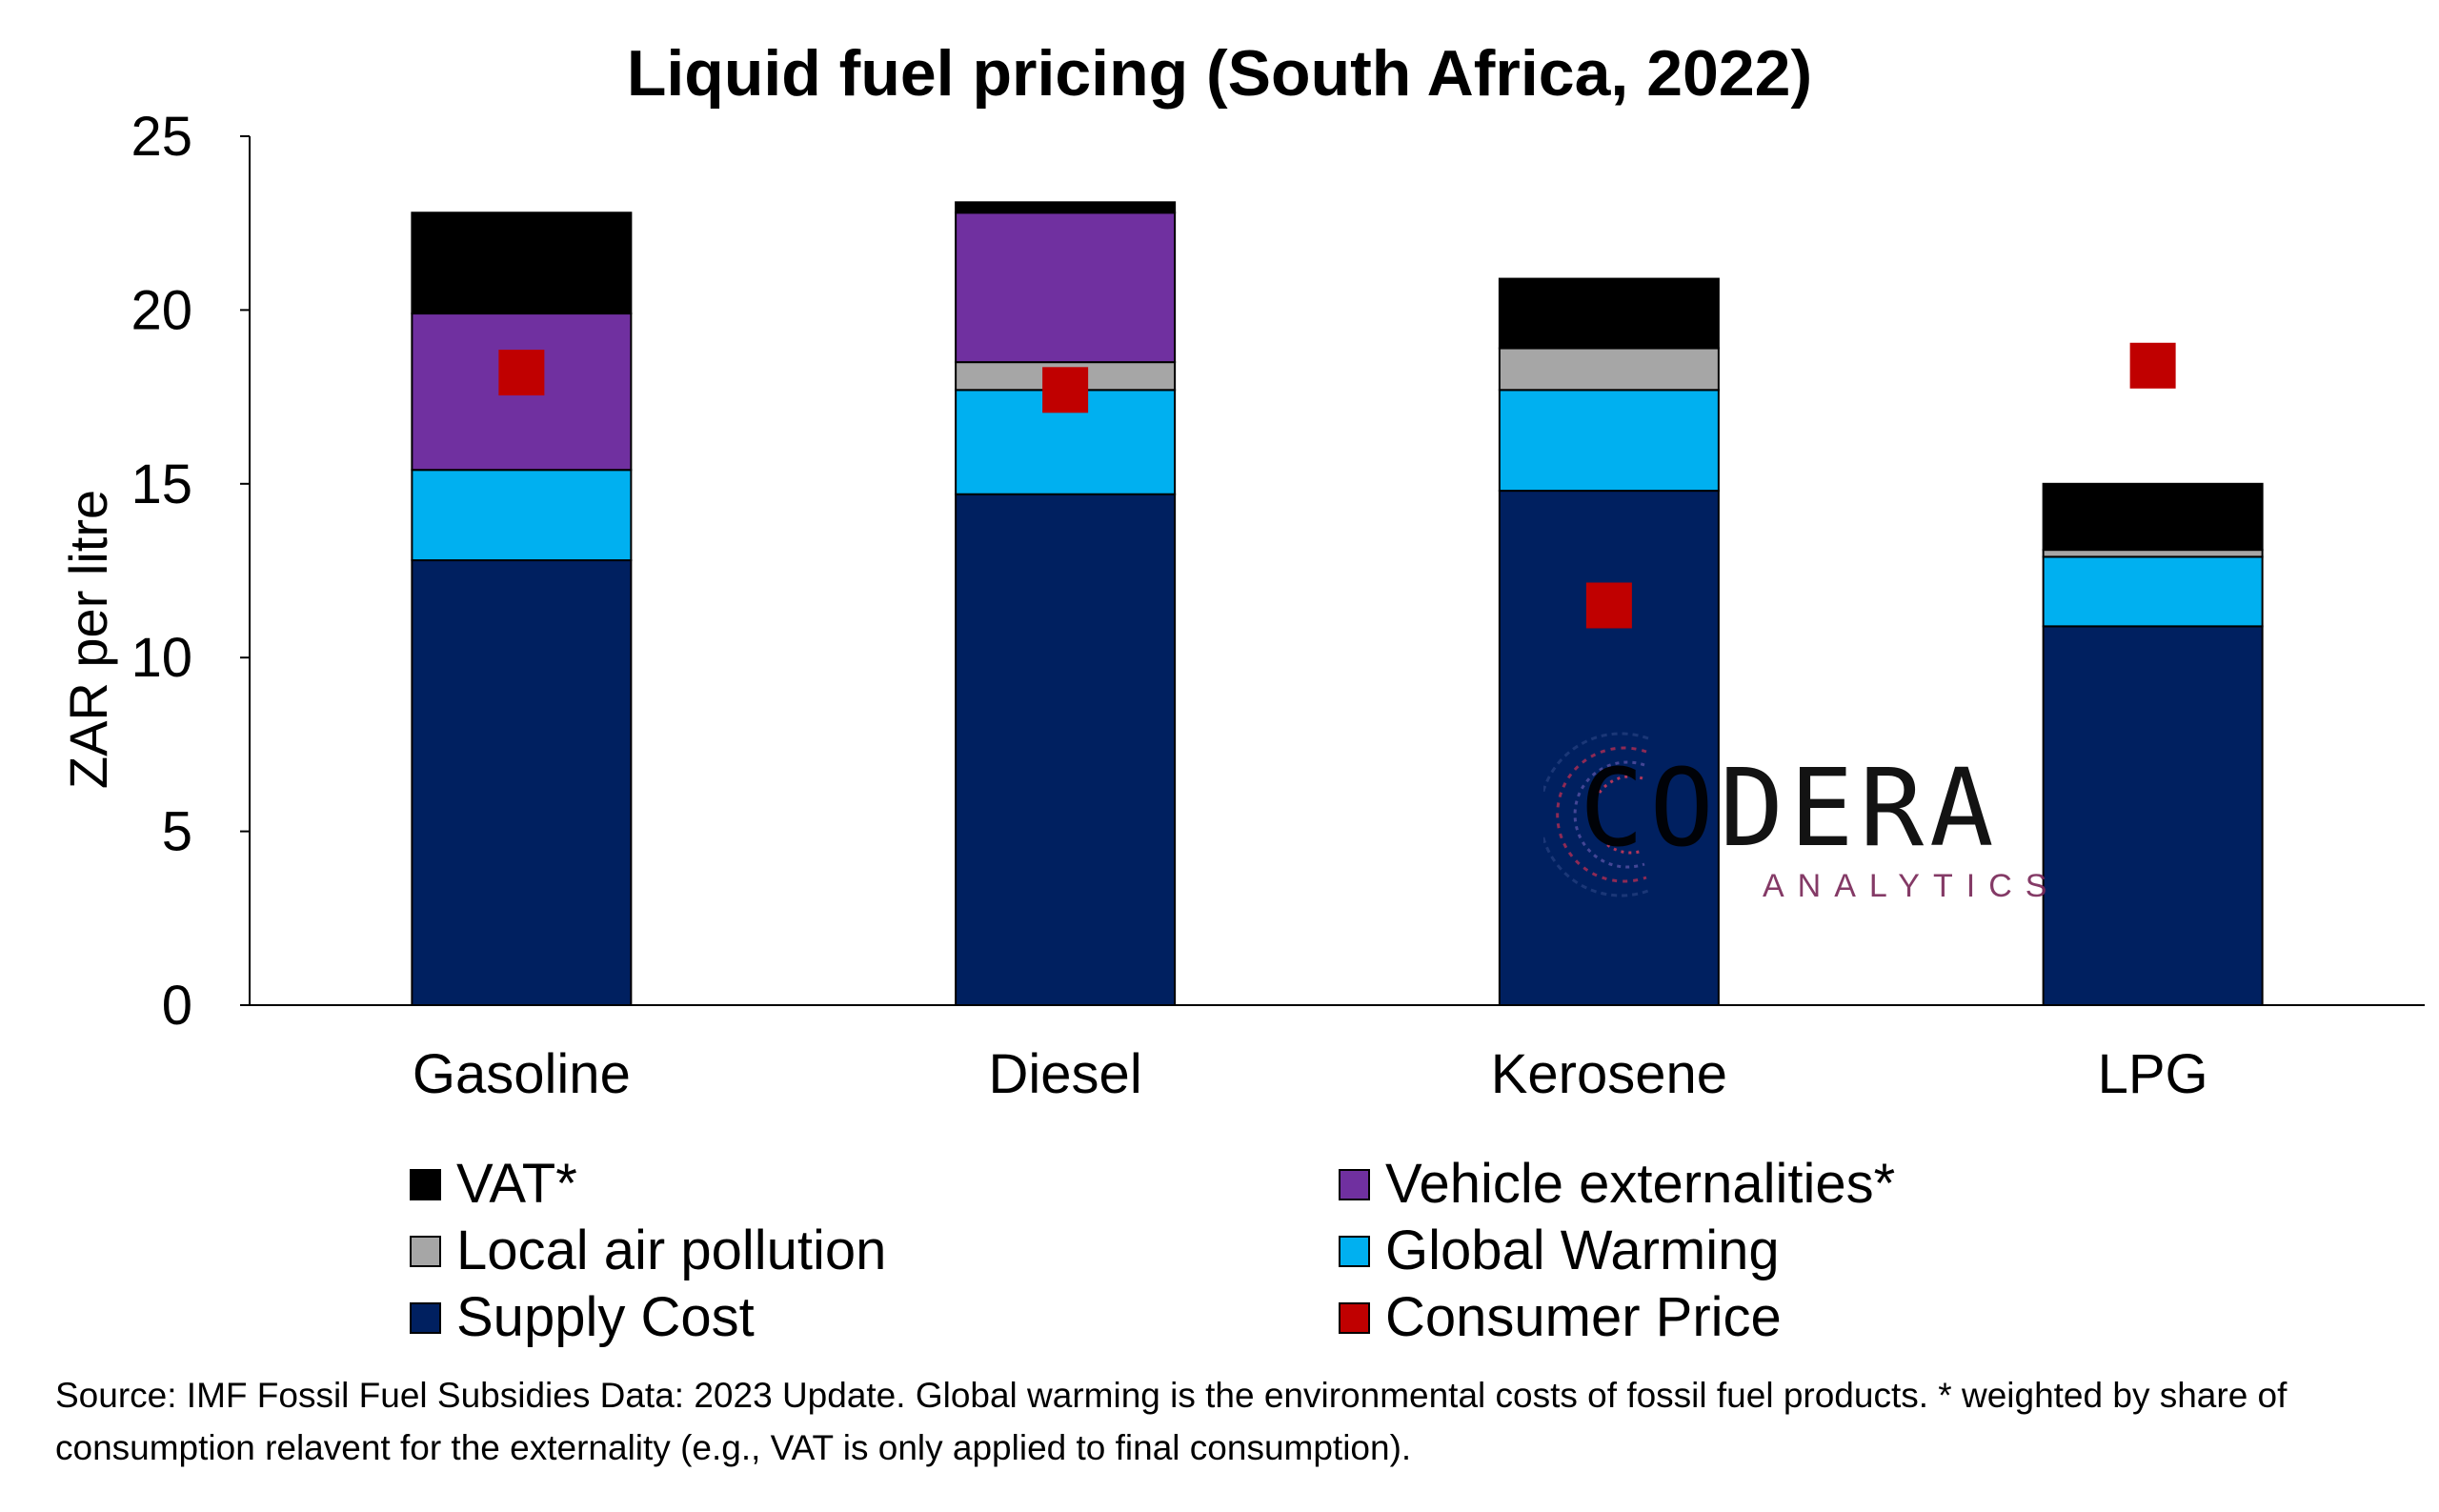 The height and width of the screenshot is (1512, 2439). What do you see at coordinates (1582, 1250) in the screenshot?
I see `legend-label: Global Warming` at bounding box center [1582, 1250].